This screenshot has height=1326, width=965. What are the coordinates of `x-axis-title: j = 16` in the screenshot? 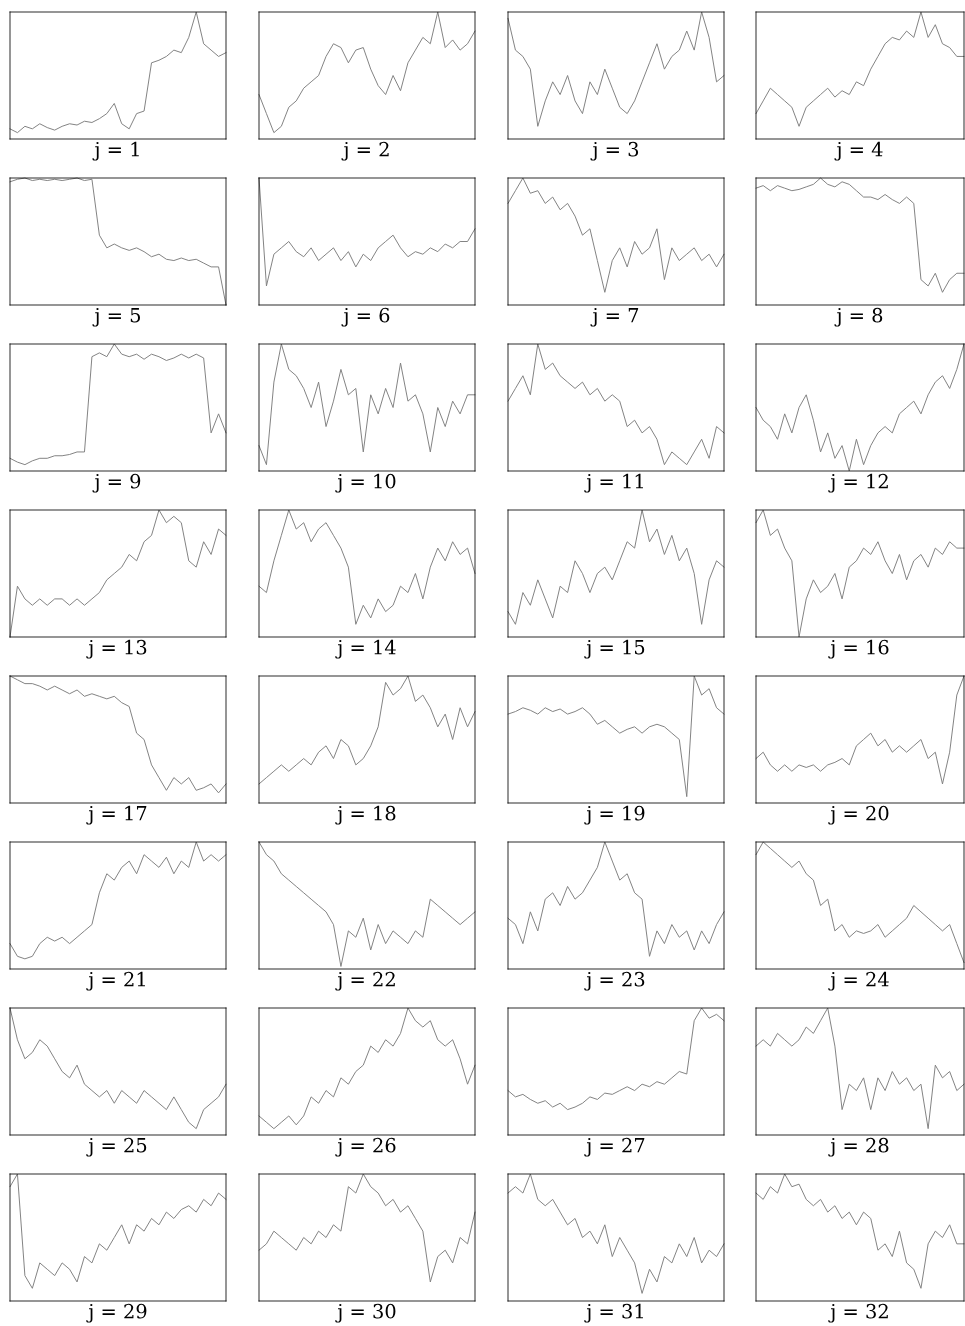 It's located at (858, 649).